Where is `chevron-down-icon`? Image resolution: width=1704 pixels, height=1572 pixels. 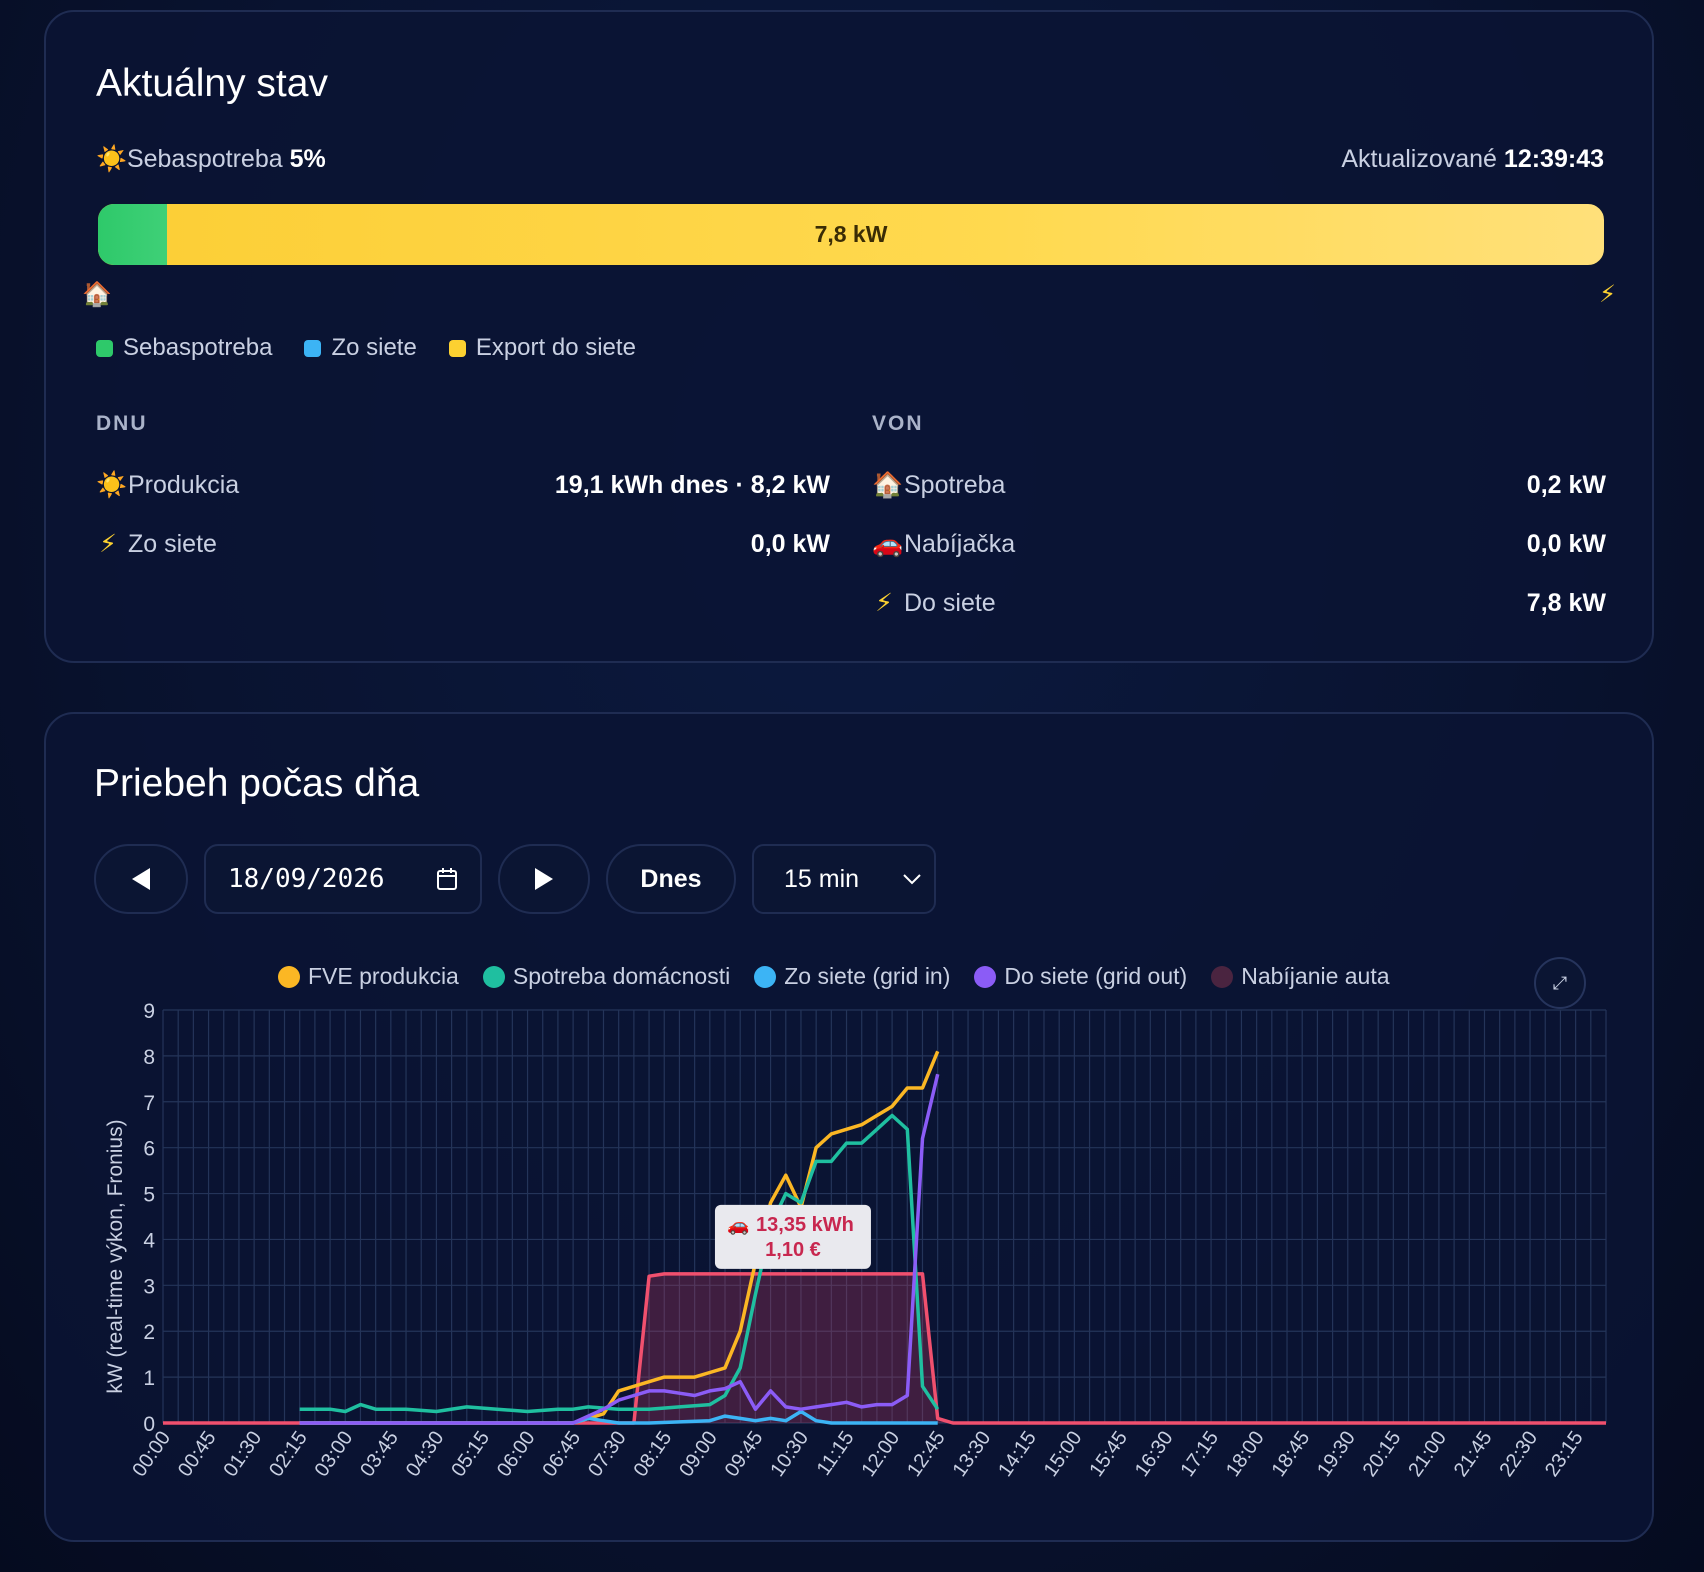
chevron-down-icon is located at coordinates (912, 879).